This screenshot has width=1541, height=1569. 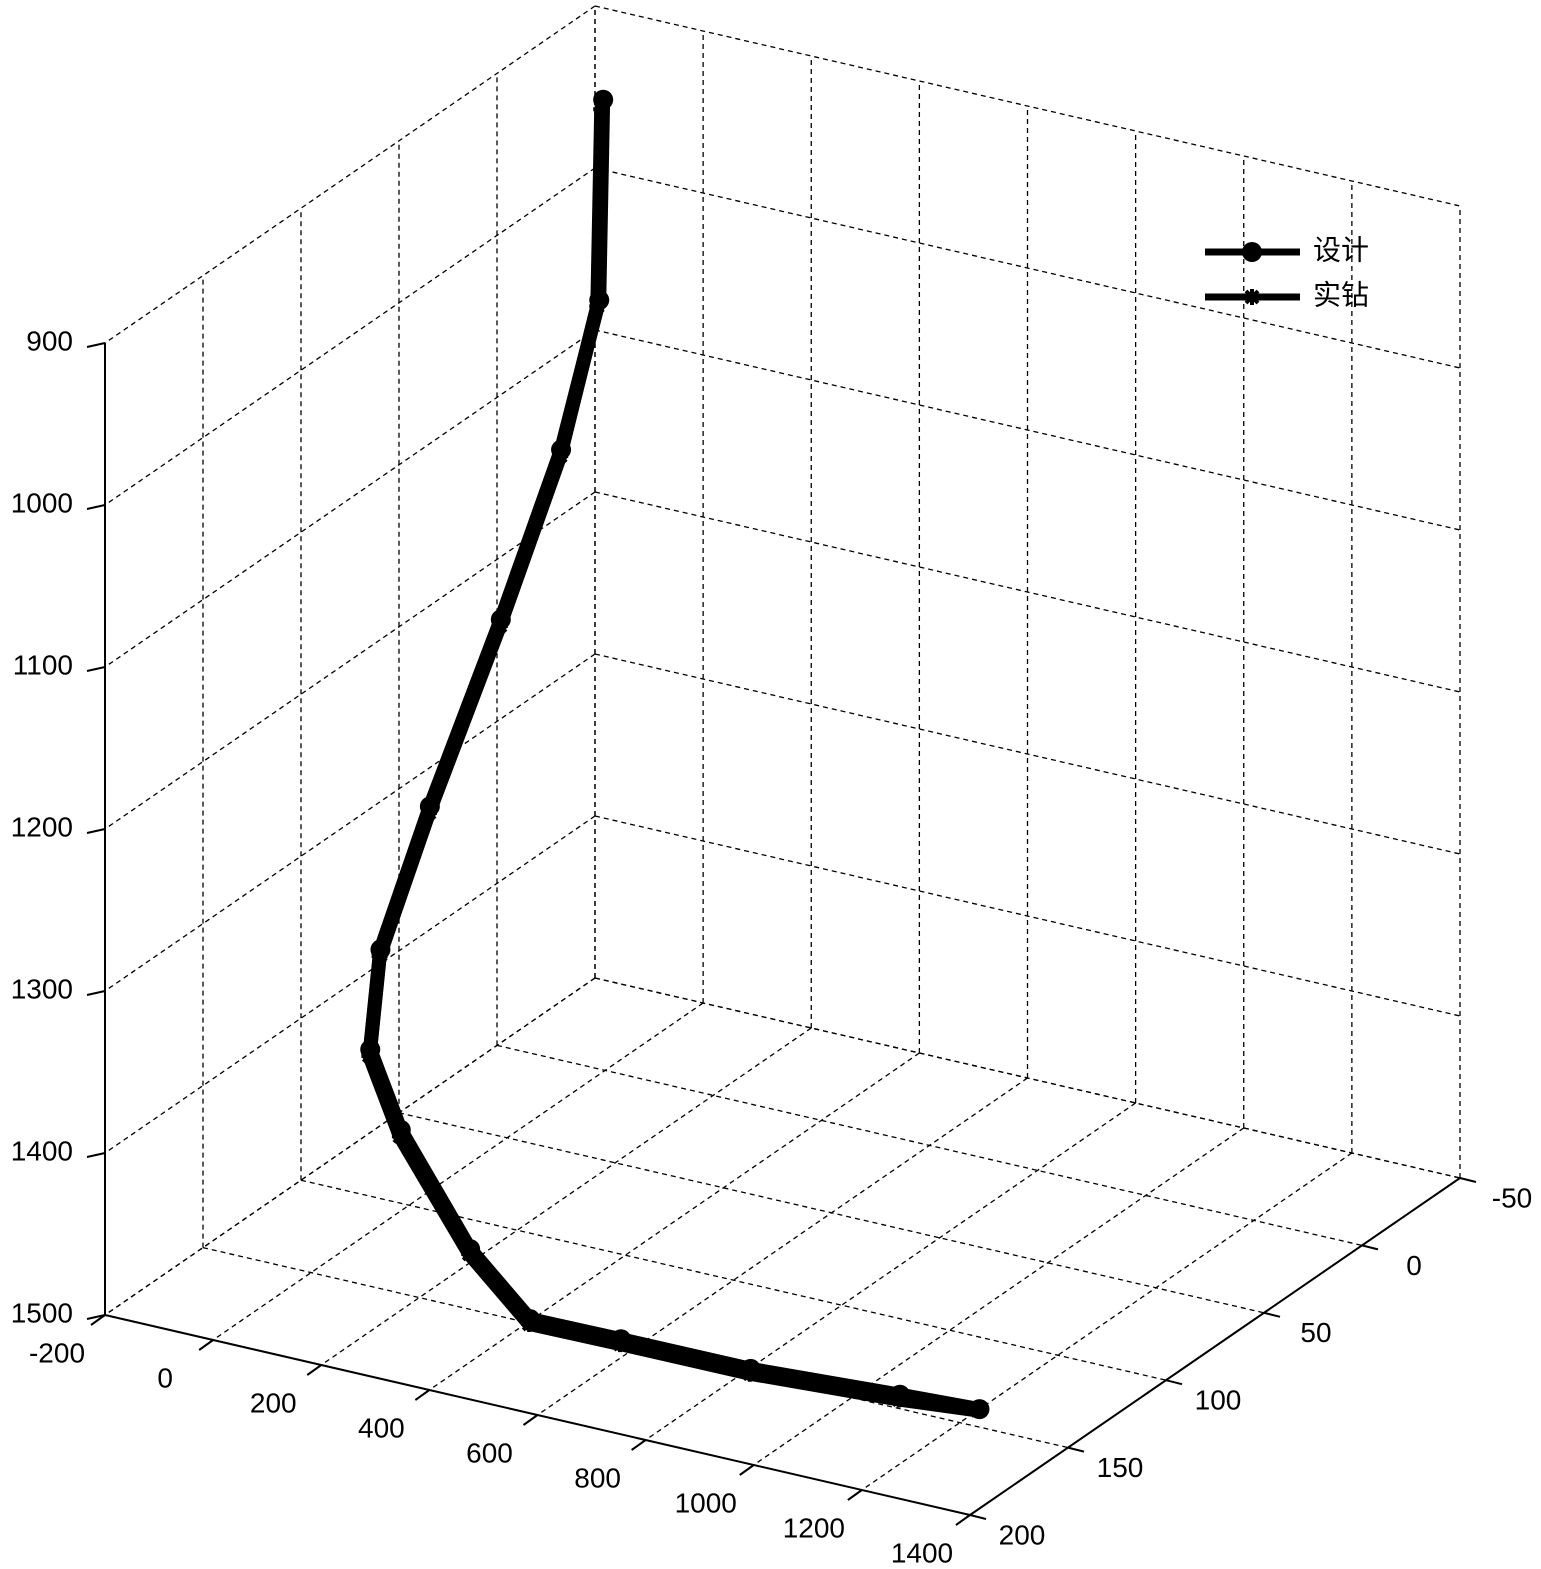 What do you see at coordinates (489, 1452) in the screenshot?
I see `x-tick-label: 600` at bounding box center [489, 1452].